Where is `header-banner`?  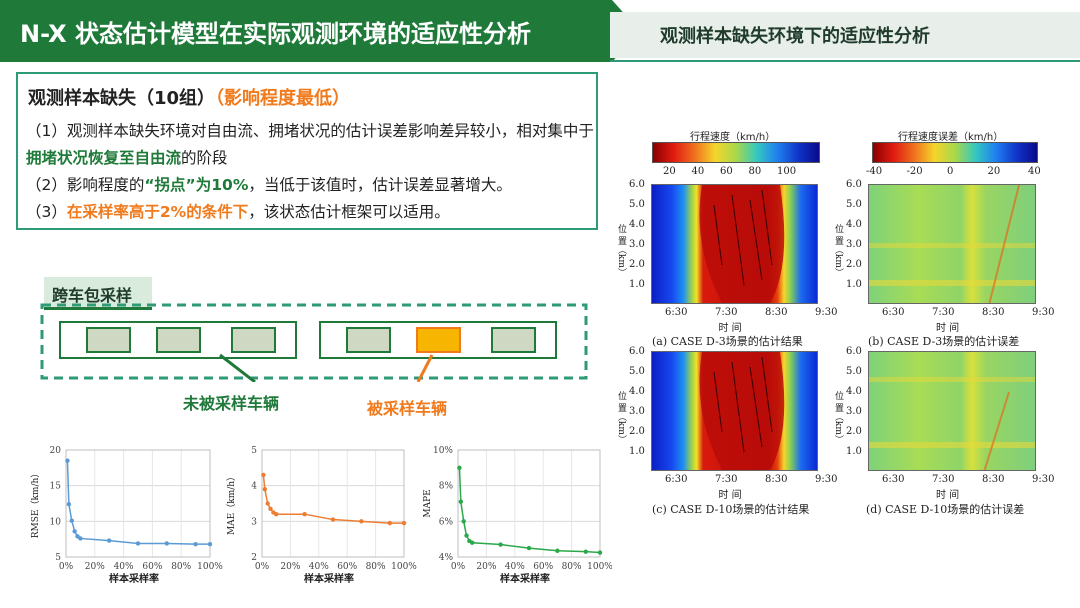
header-banner is located at coordinates (320, 31).